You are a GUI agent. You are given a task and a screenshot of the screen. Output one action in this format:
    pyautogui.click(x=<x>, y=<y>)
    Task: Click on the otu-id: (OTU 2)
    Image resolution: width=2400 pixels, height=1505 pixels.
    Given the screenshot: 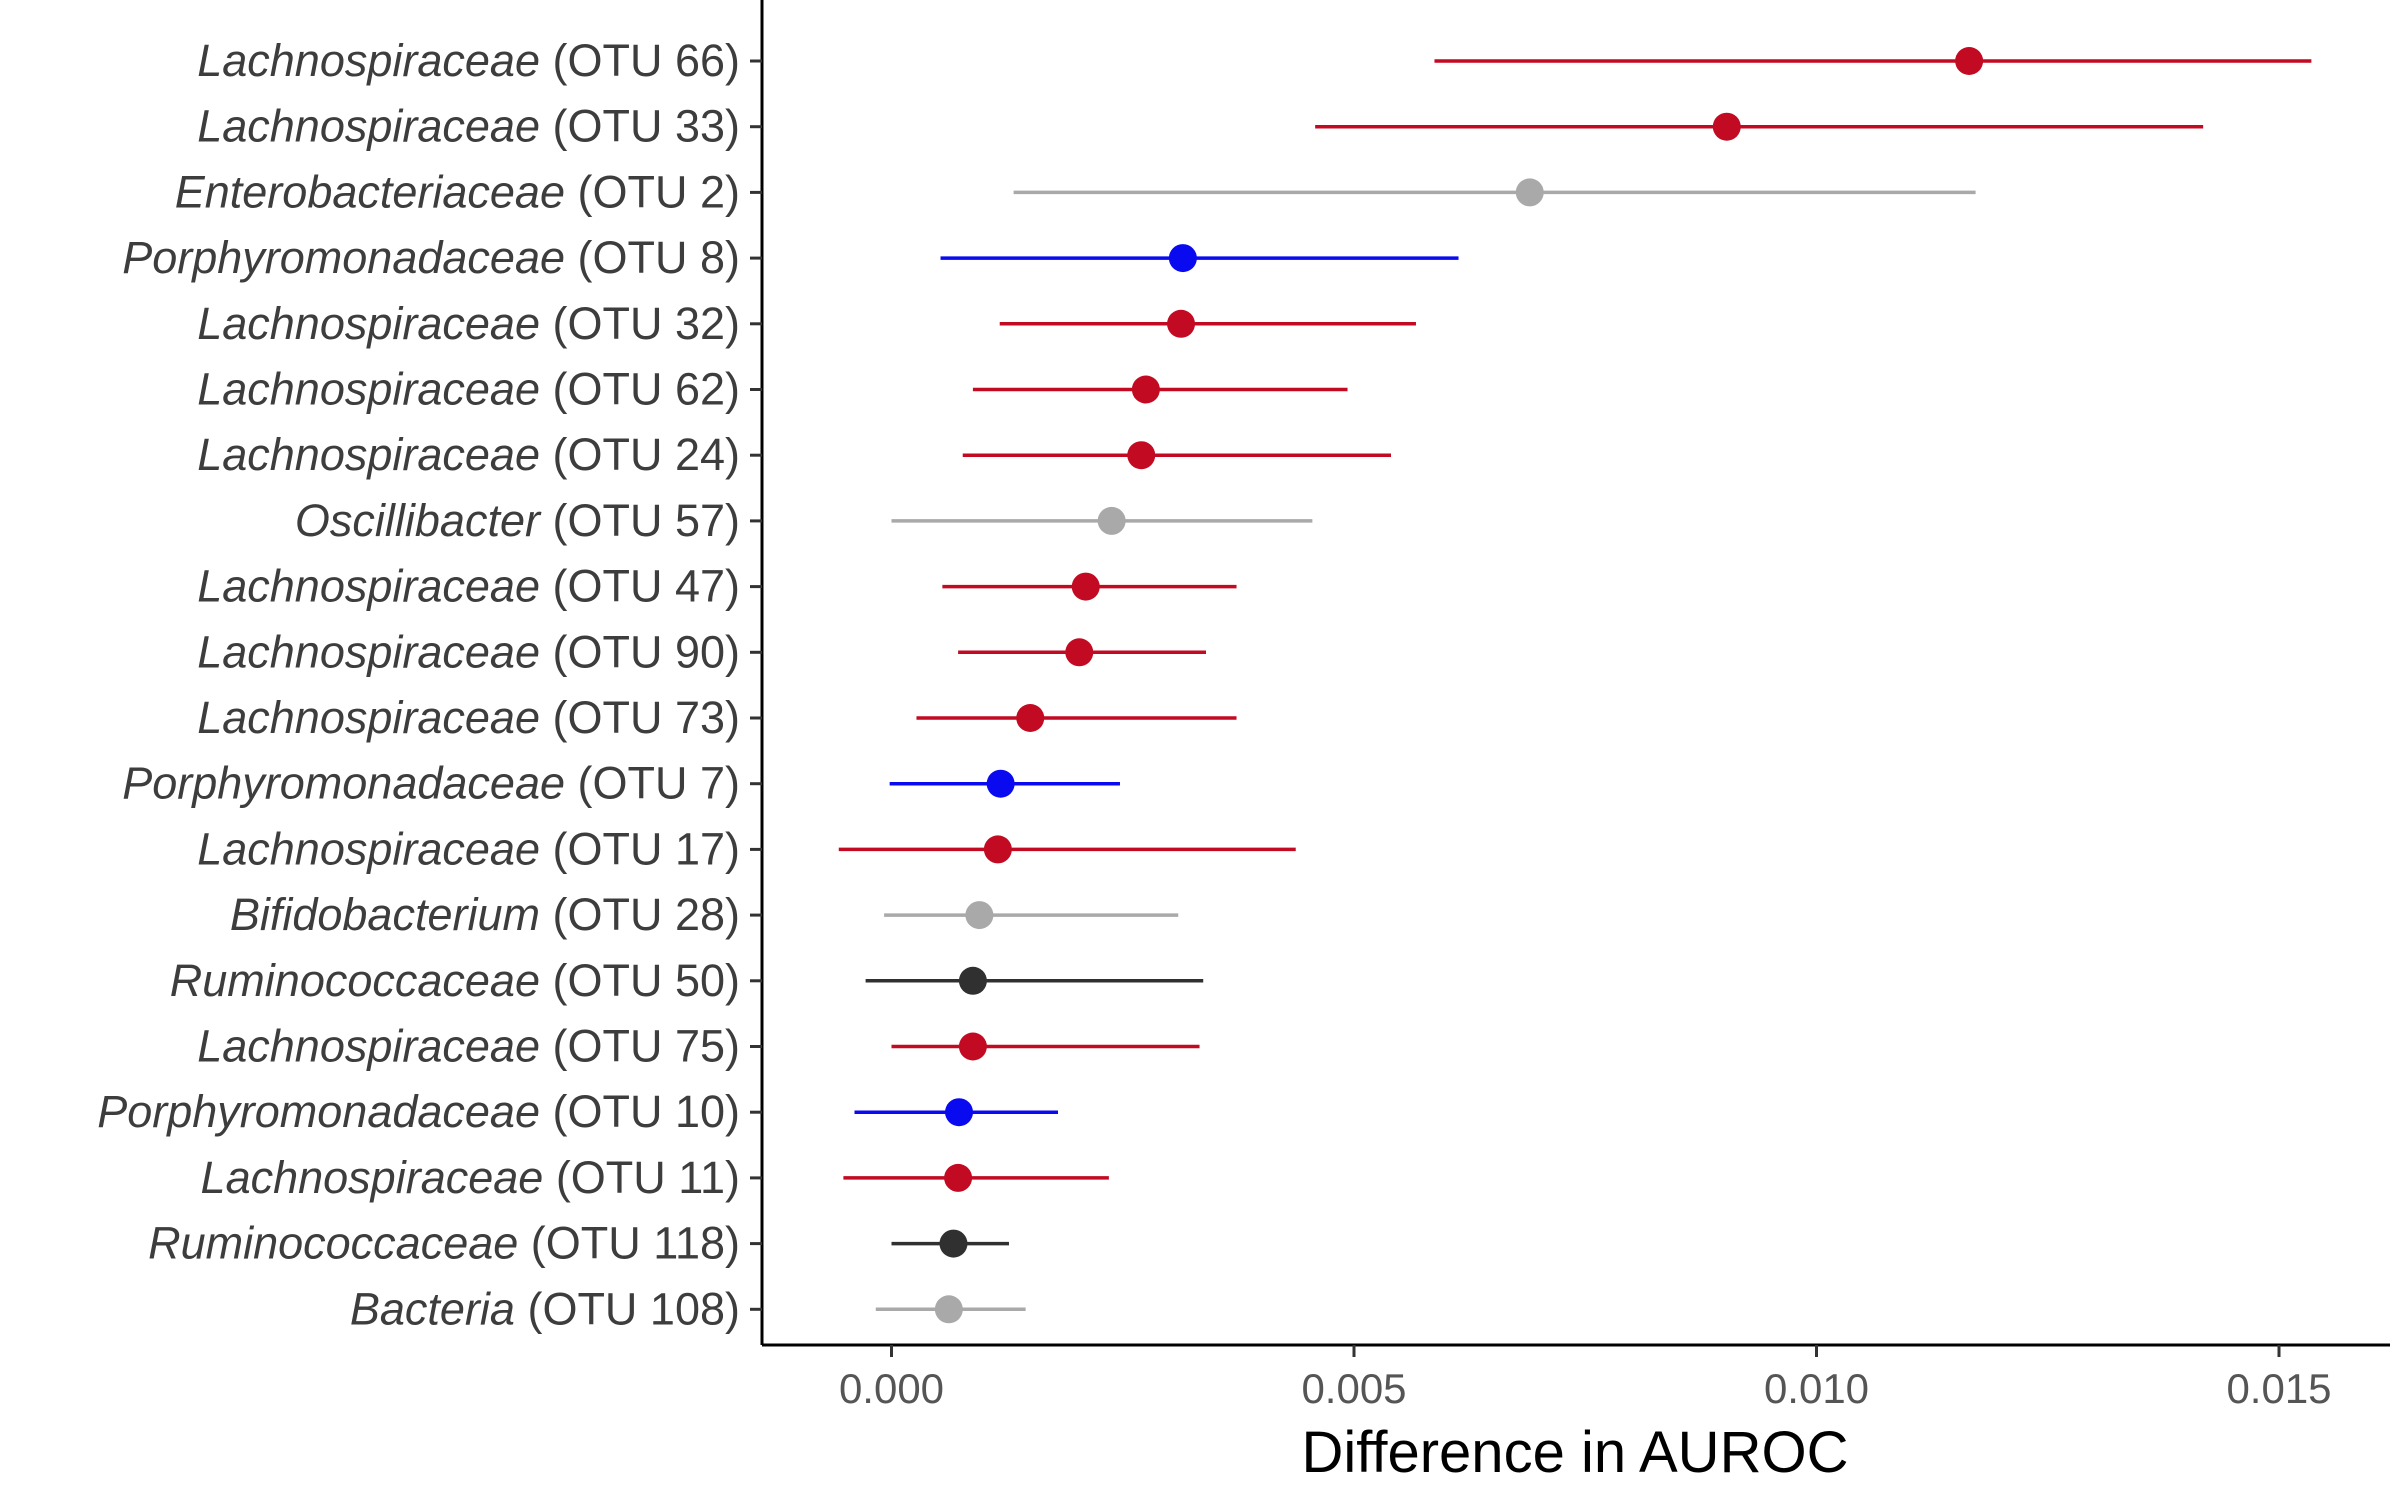 What is the action you would take?
    pyautogui.click(x=659, y=191)
    